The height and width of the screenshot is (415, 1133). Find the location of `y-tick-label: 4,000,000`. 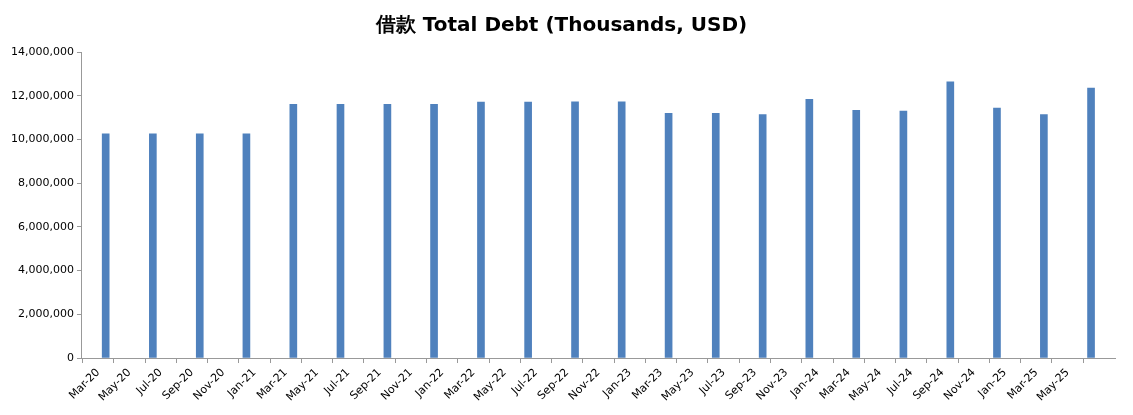

y-tick-label: 4,000,000 is located at coordinates (46, 270).